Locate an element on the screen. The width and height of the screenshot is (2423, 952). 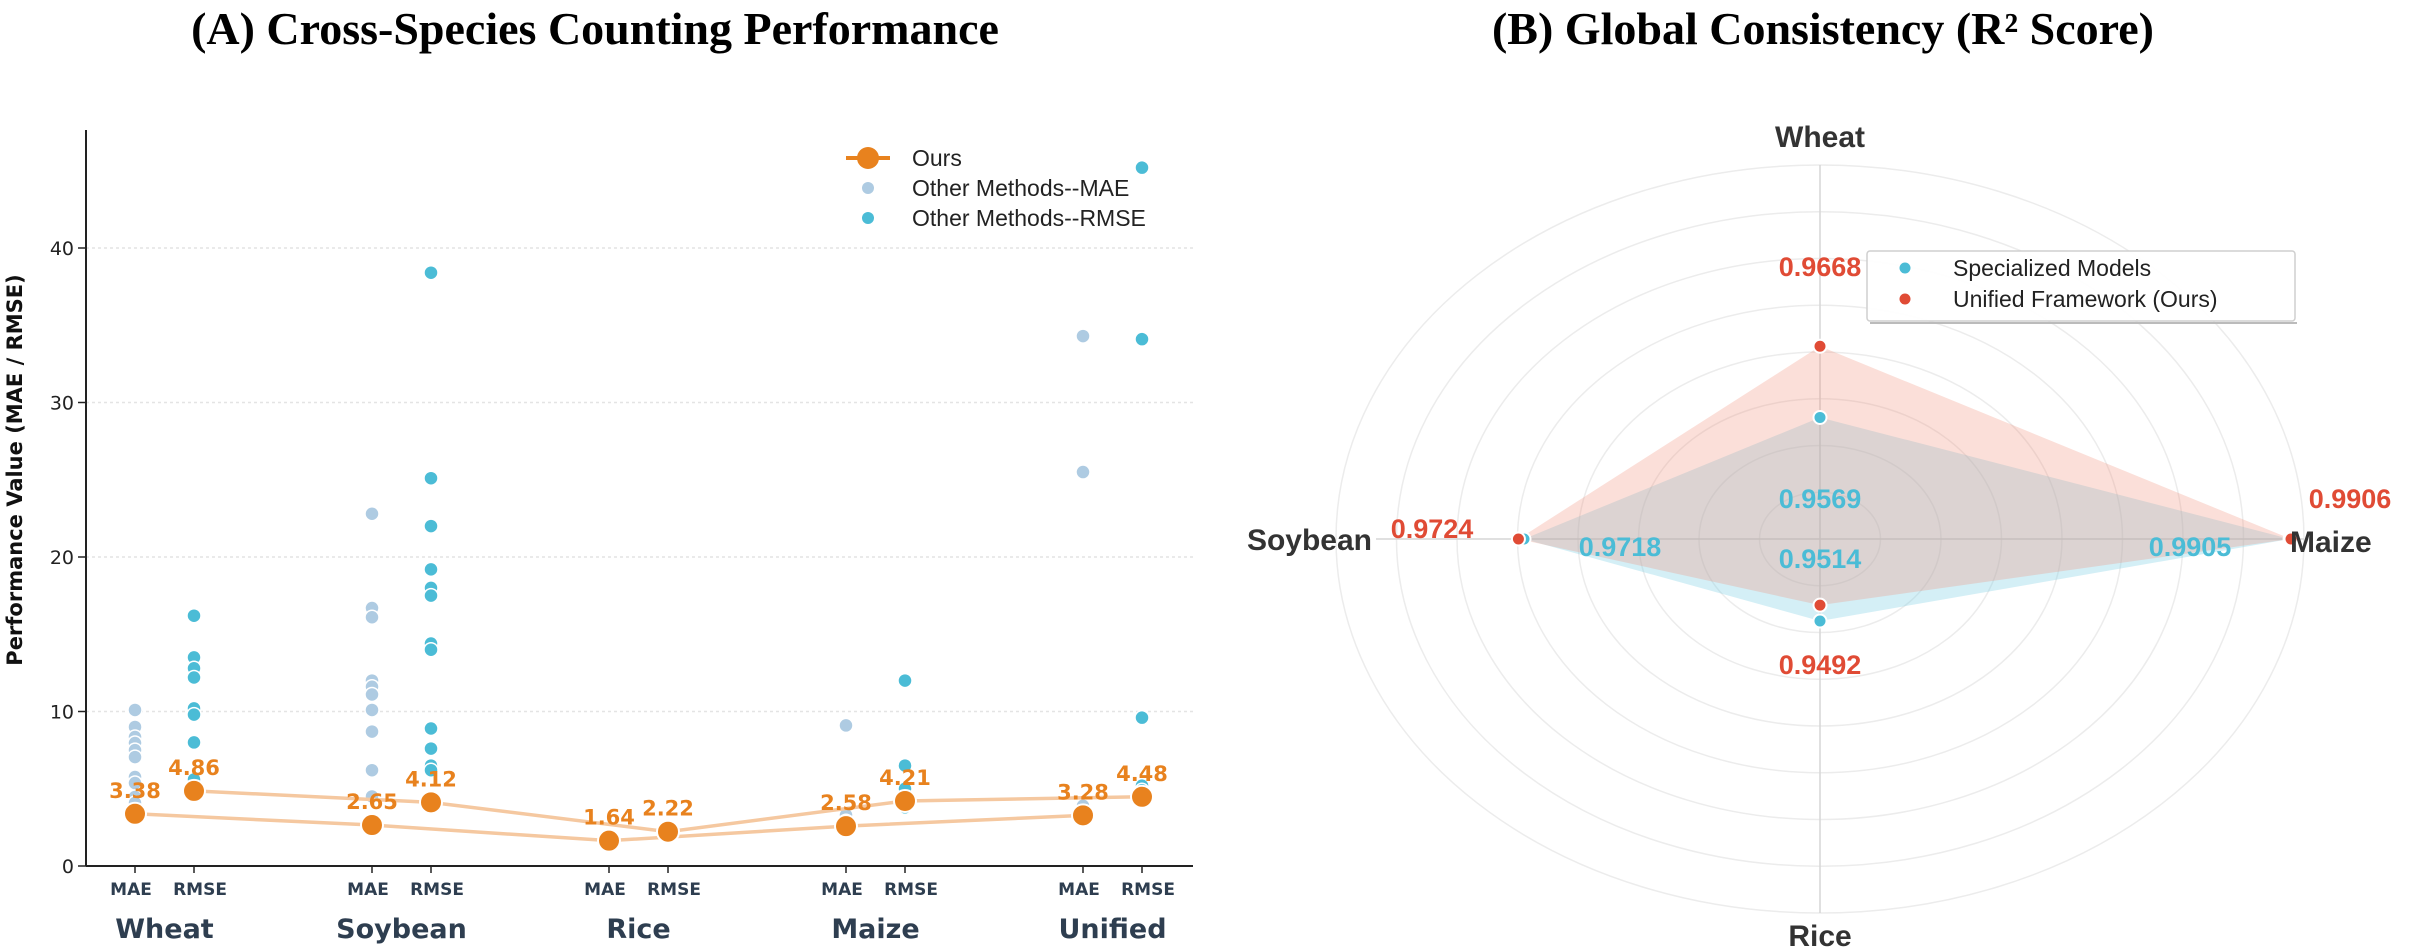
ours-value-label: 4.12 is located at coordinates (431, 779).